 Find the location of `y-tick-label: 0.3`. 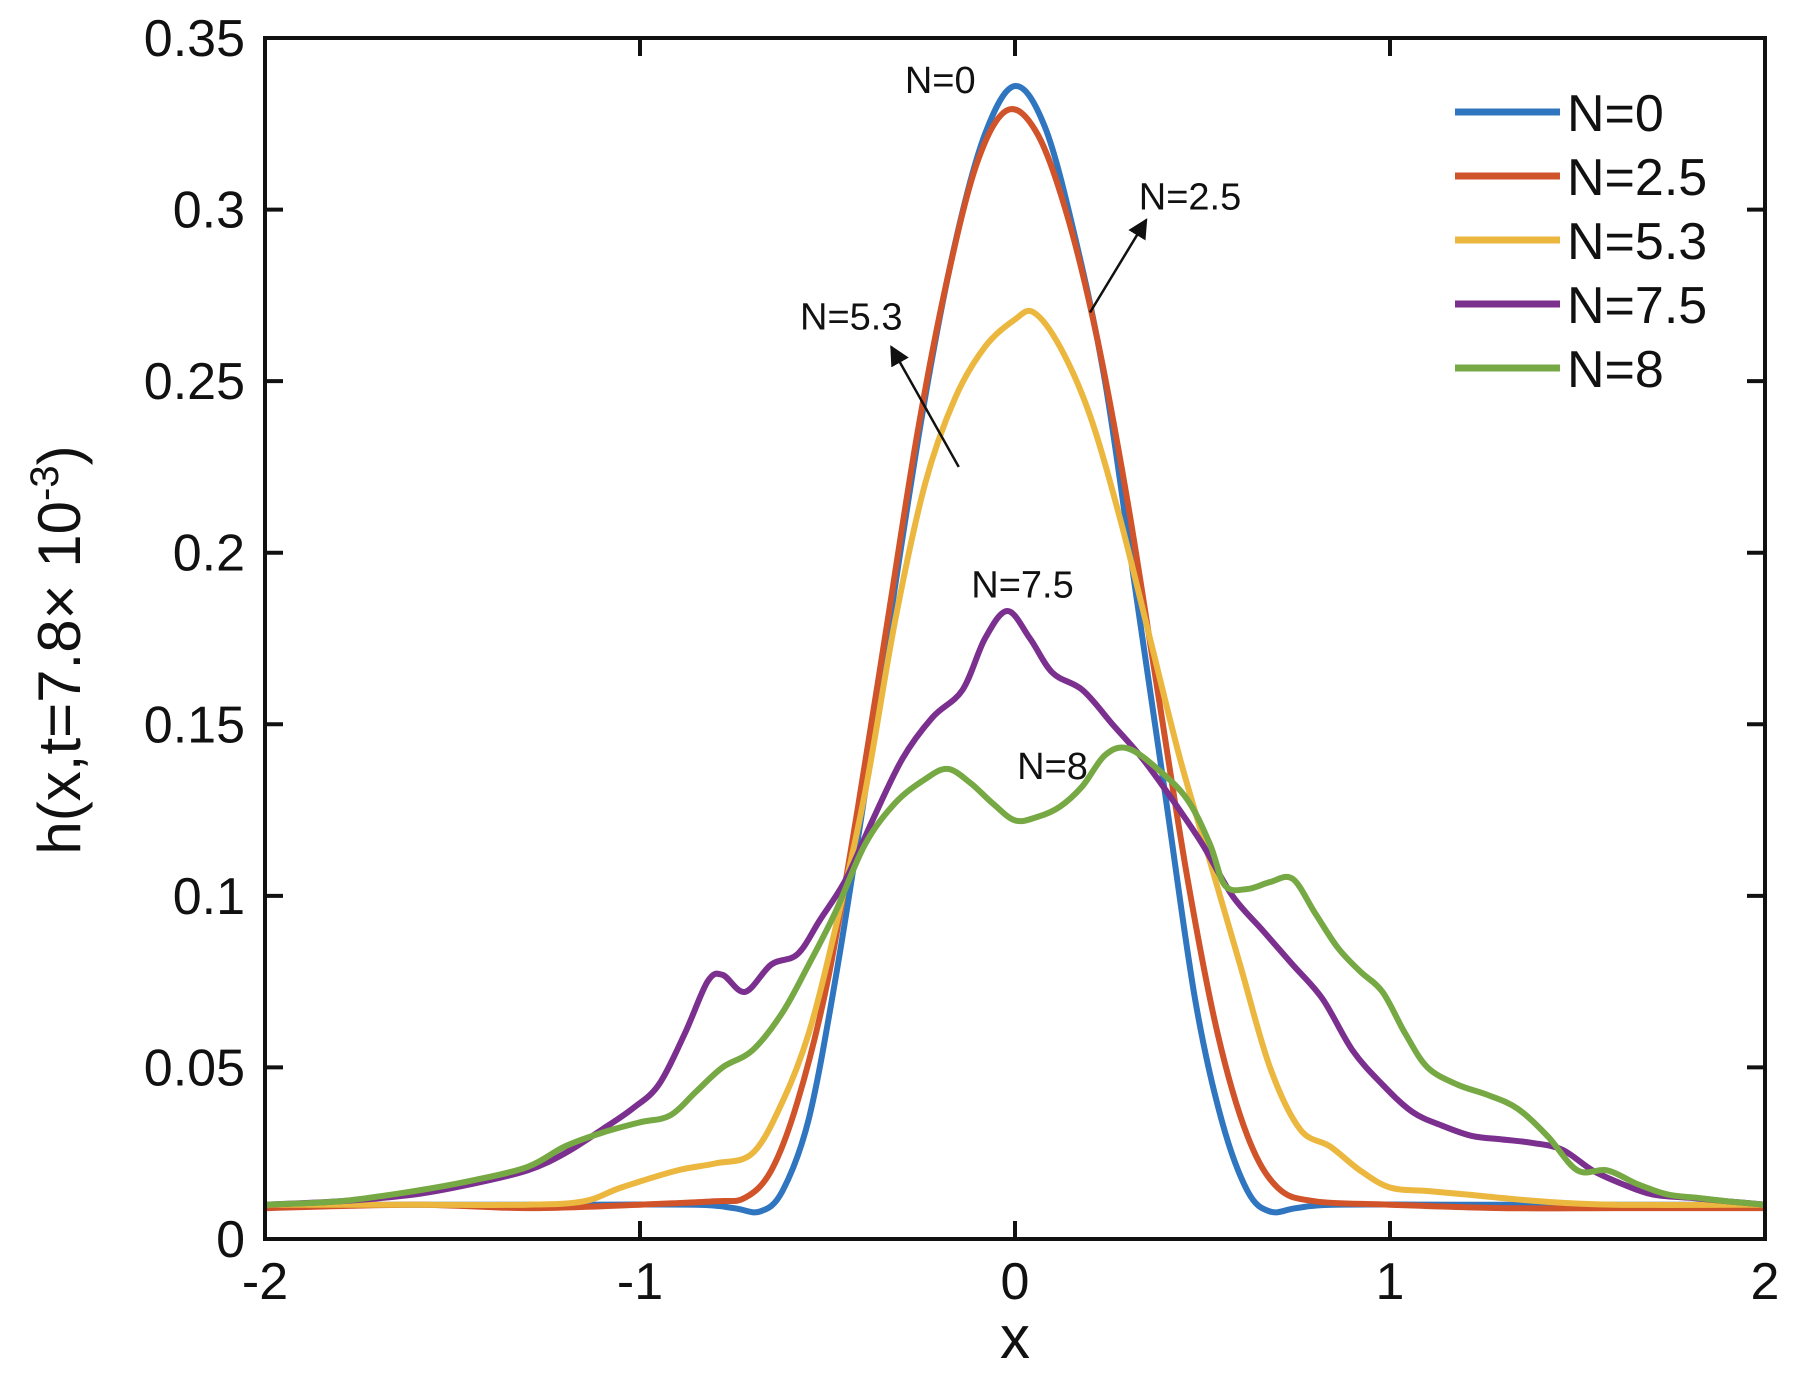

y-tick-label: 0.3 is located at coordinates (209, 211).